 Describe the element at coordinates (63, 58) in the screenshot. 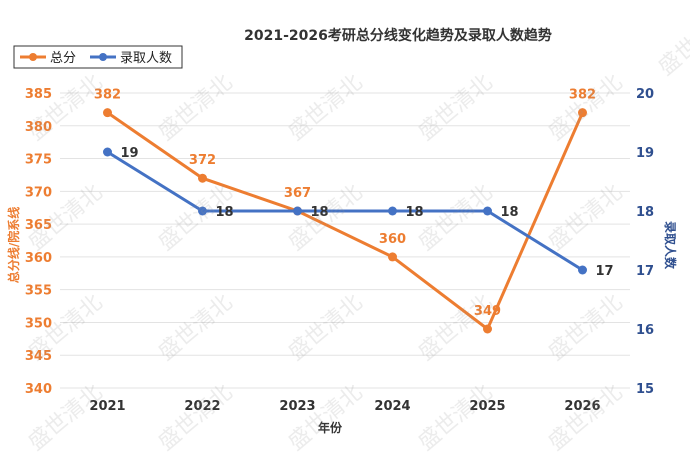

I see `legend-label-total: 总分` at that location.